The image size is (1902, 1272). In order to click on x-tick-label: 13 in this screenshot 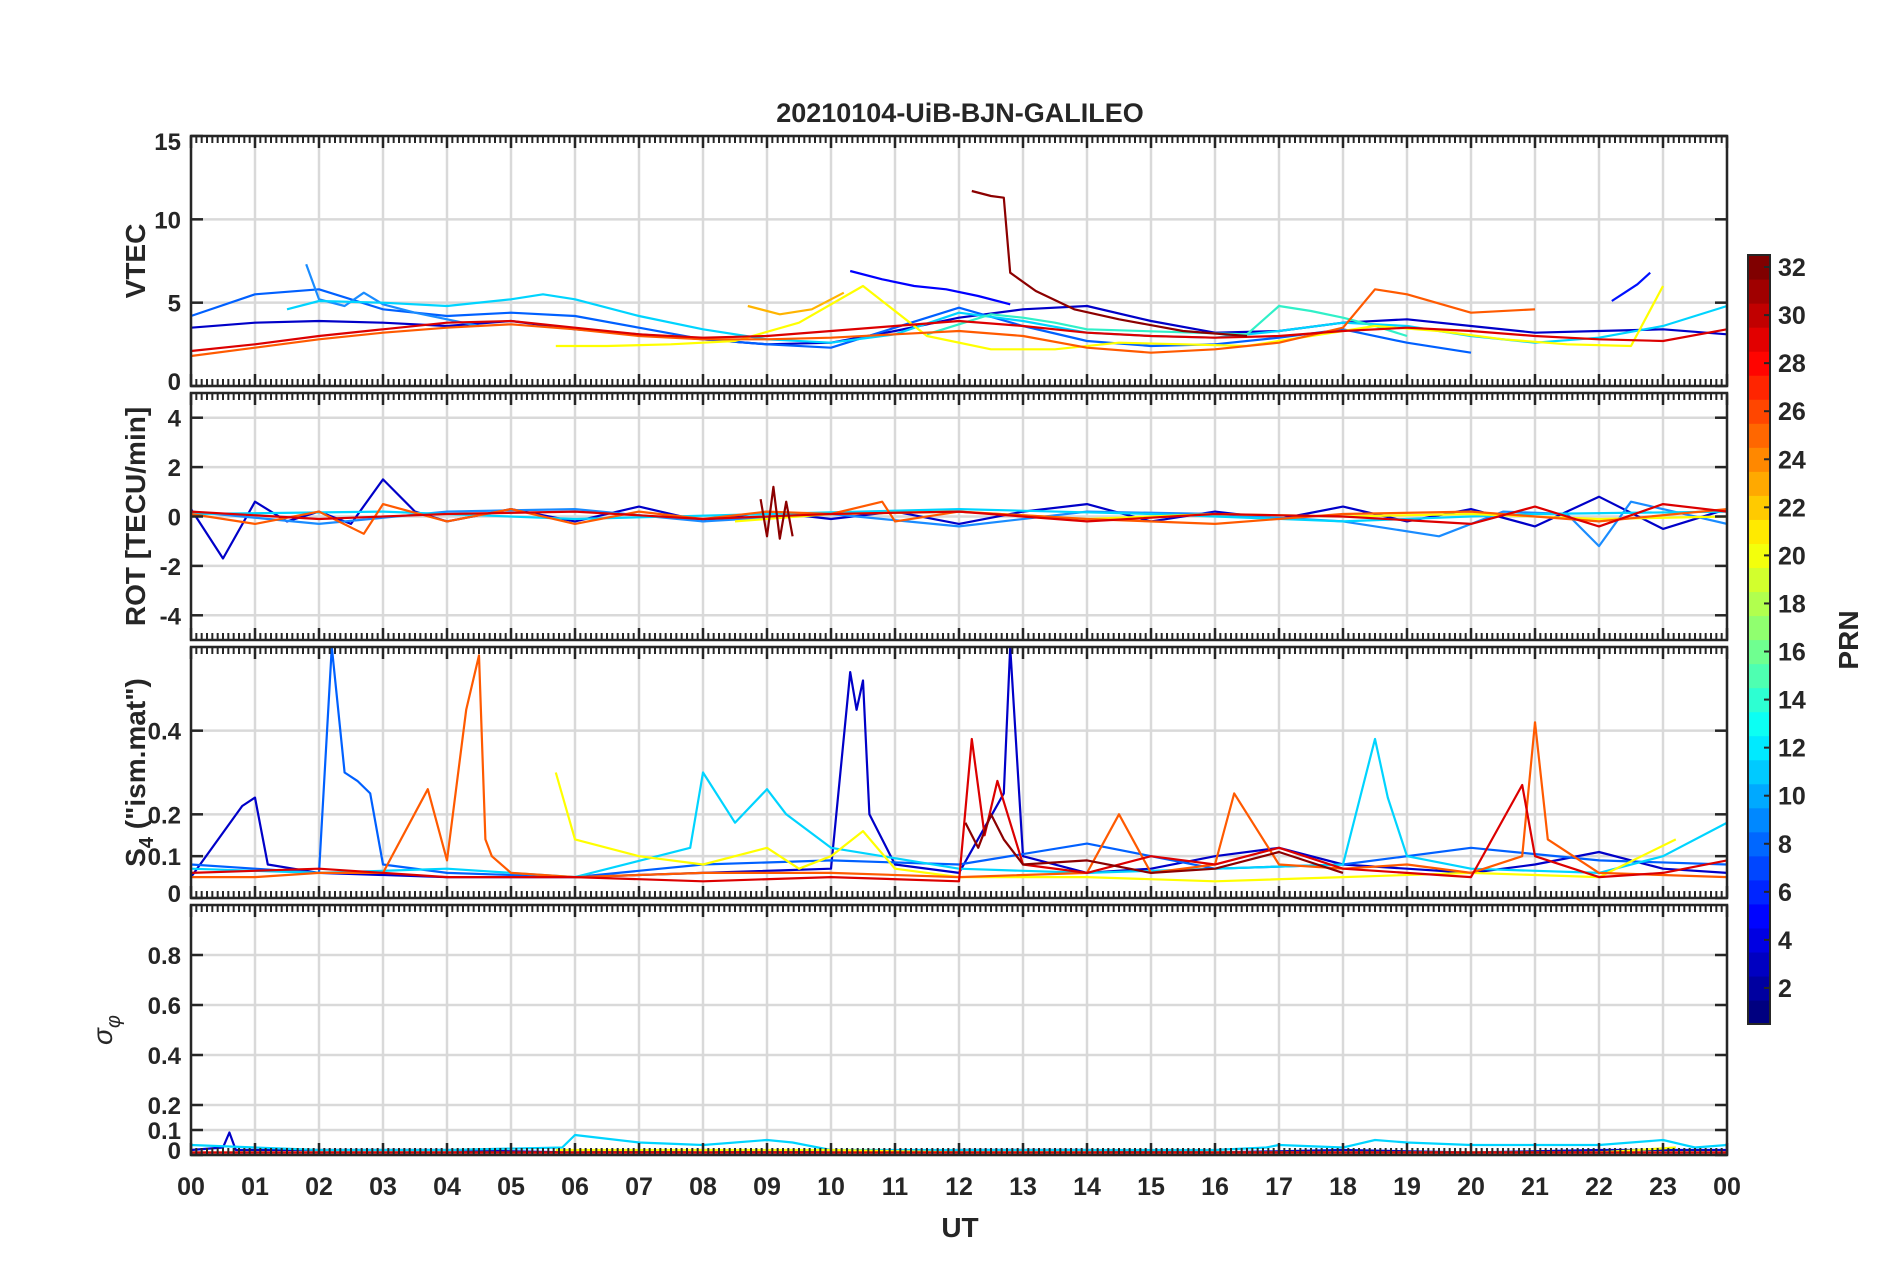, I will do `click(1023, 1187)`.